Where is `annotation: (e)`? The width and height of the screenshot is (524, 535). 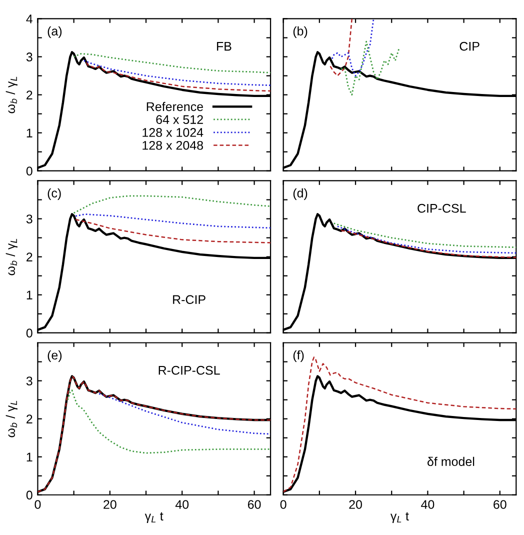
annotation: (e) is located at coordinates (55, 356).